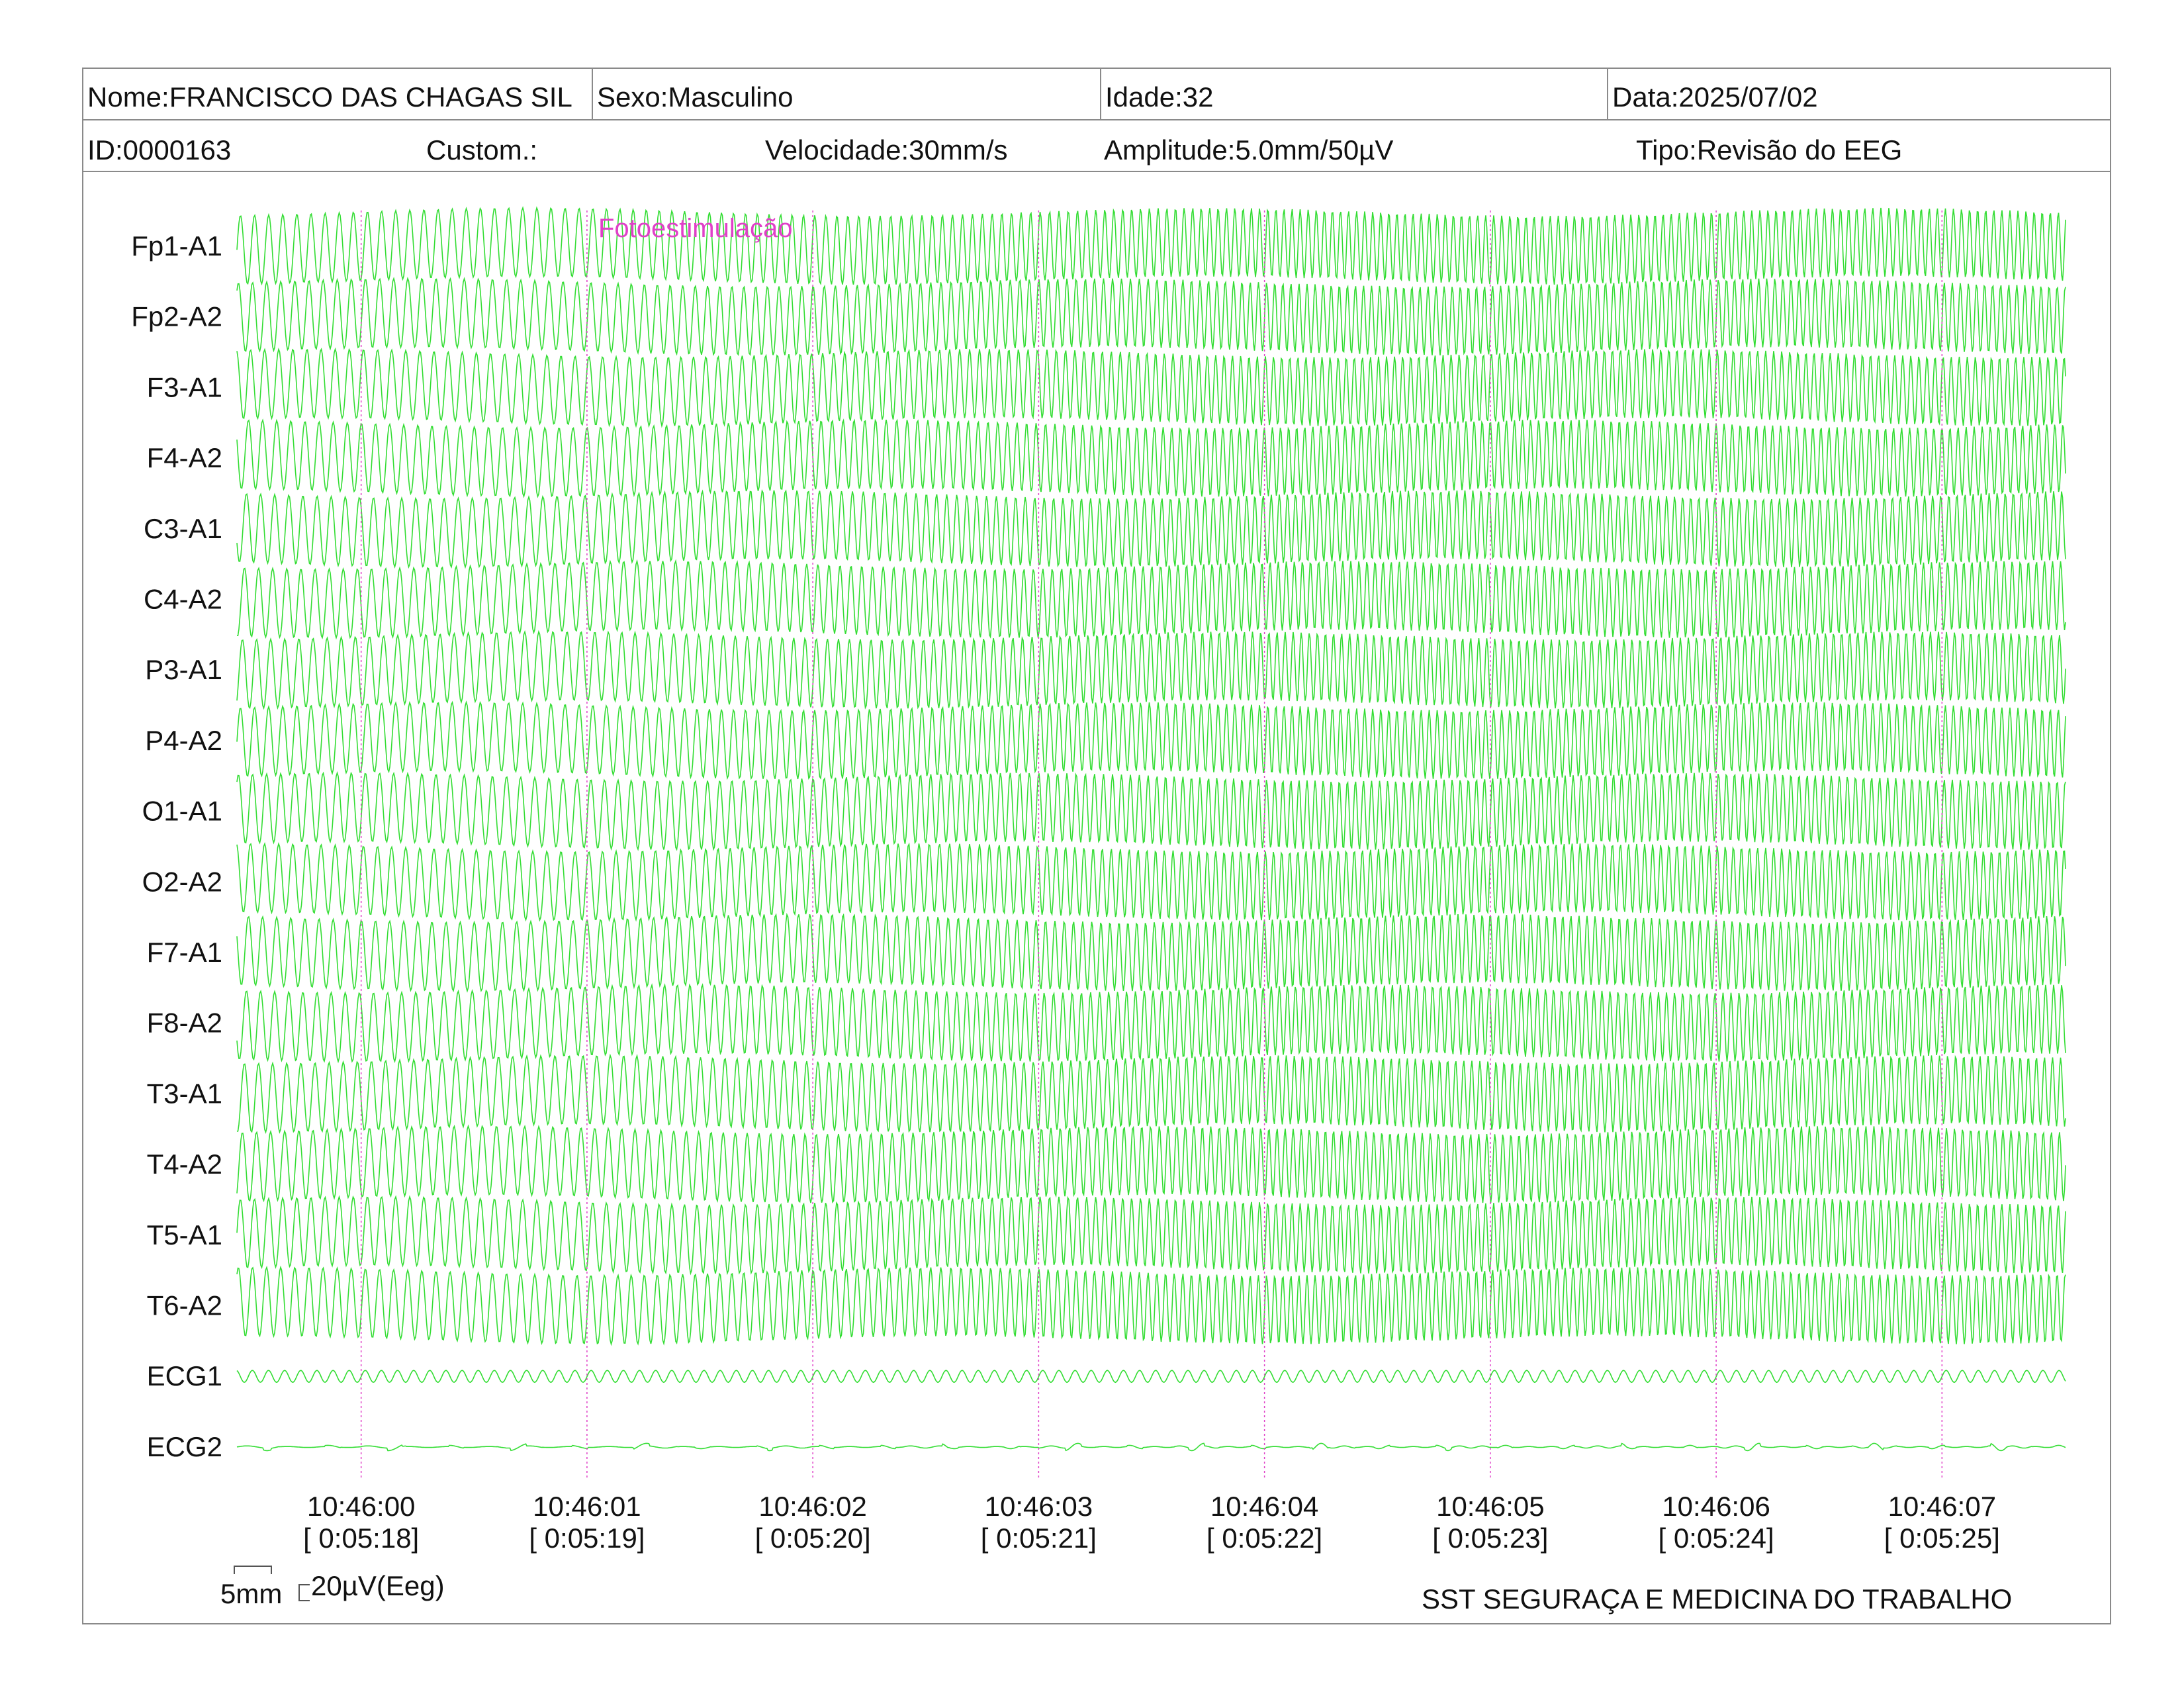 The height and width of the screenshot is (1688, 2184). I want to click on time-tick-elapsed: [ 0:05:25], so click(1942, 1538).